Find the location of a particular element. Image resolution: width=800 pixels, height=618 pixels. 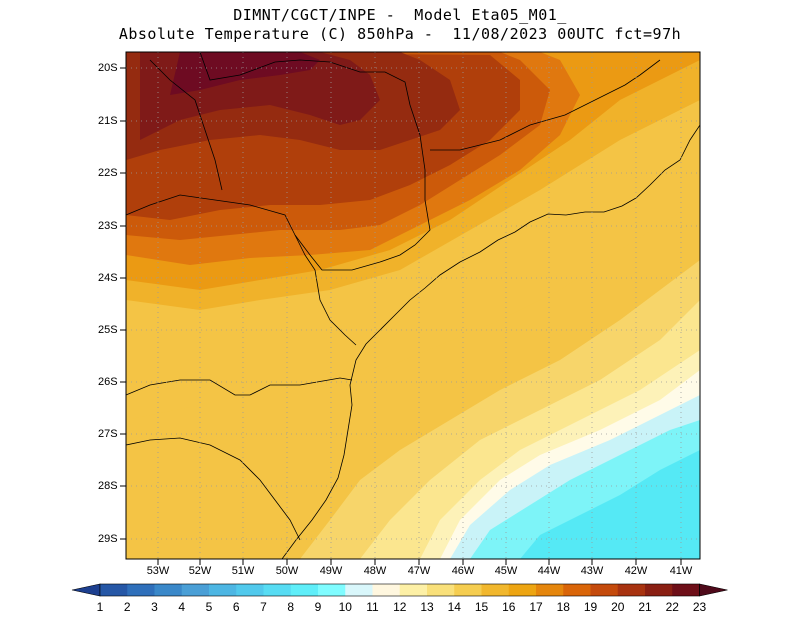

lat-label: 26S is located at coordinates (108, 382).